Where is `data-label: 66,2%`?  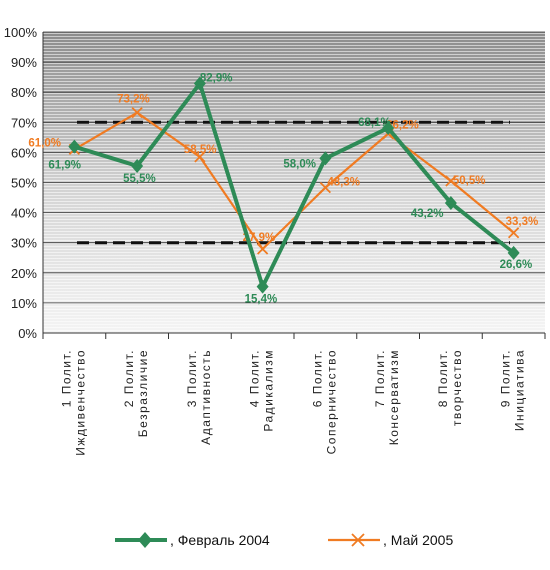
data-label: 66,2% is located at coordinates (402, 126).